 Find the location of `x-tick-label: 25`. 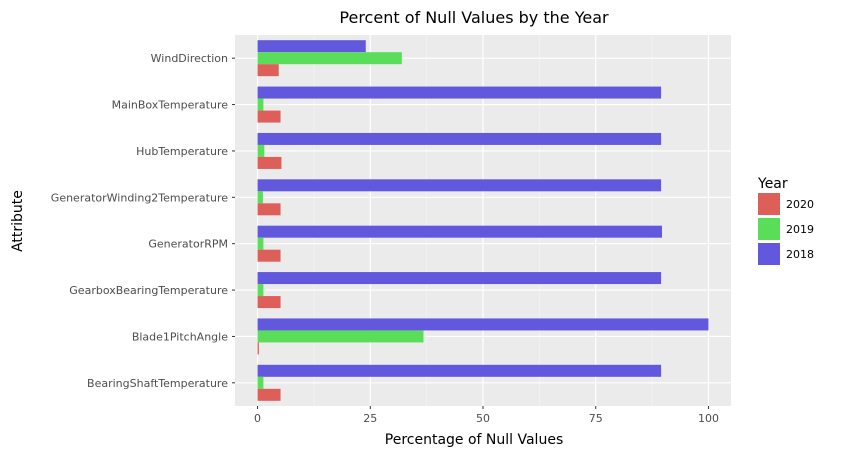

x-tick-label: 25 is located at coordinates (370, 418).